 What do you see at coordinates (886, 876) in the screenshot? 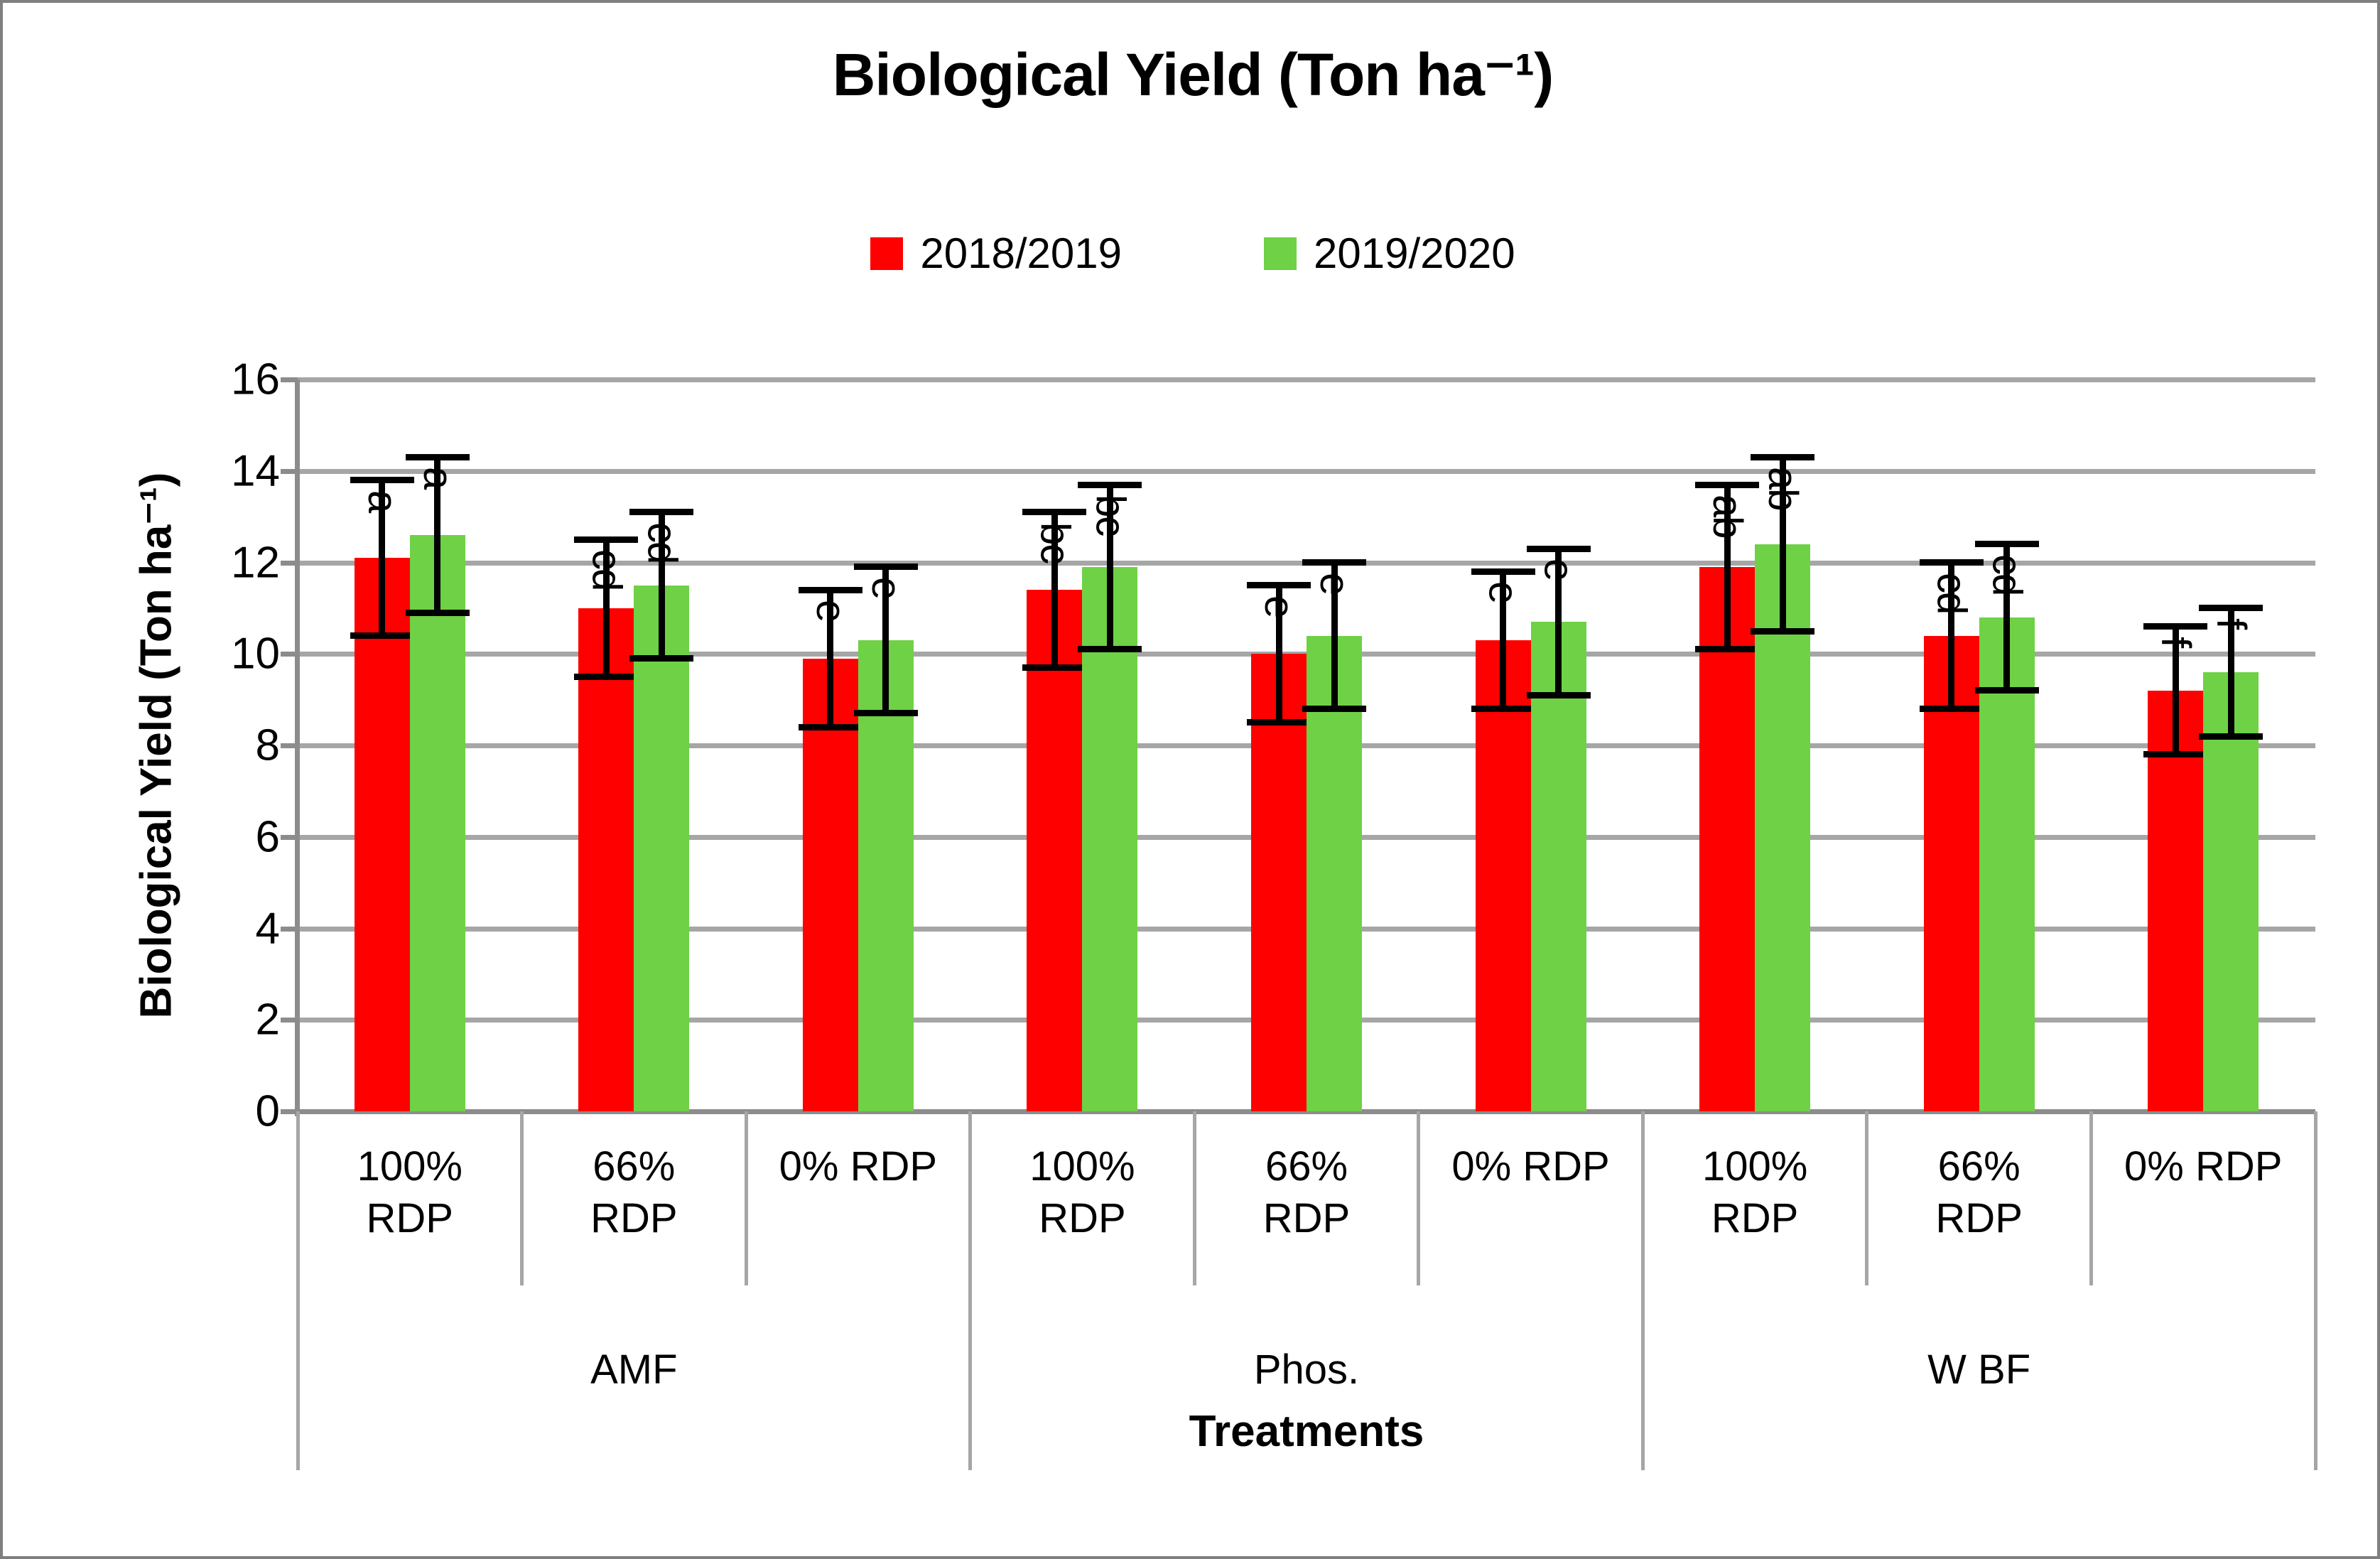
I see `bar-AMF-0% RDP-2019/2020` at bounding box center [886, 876].